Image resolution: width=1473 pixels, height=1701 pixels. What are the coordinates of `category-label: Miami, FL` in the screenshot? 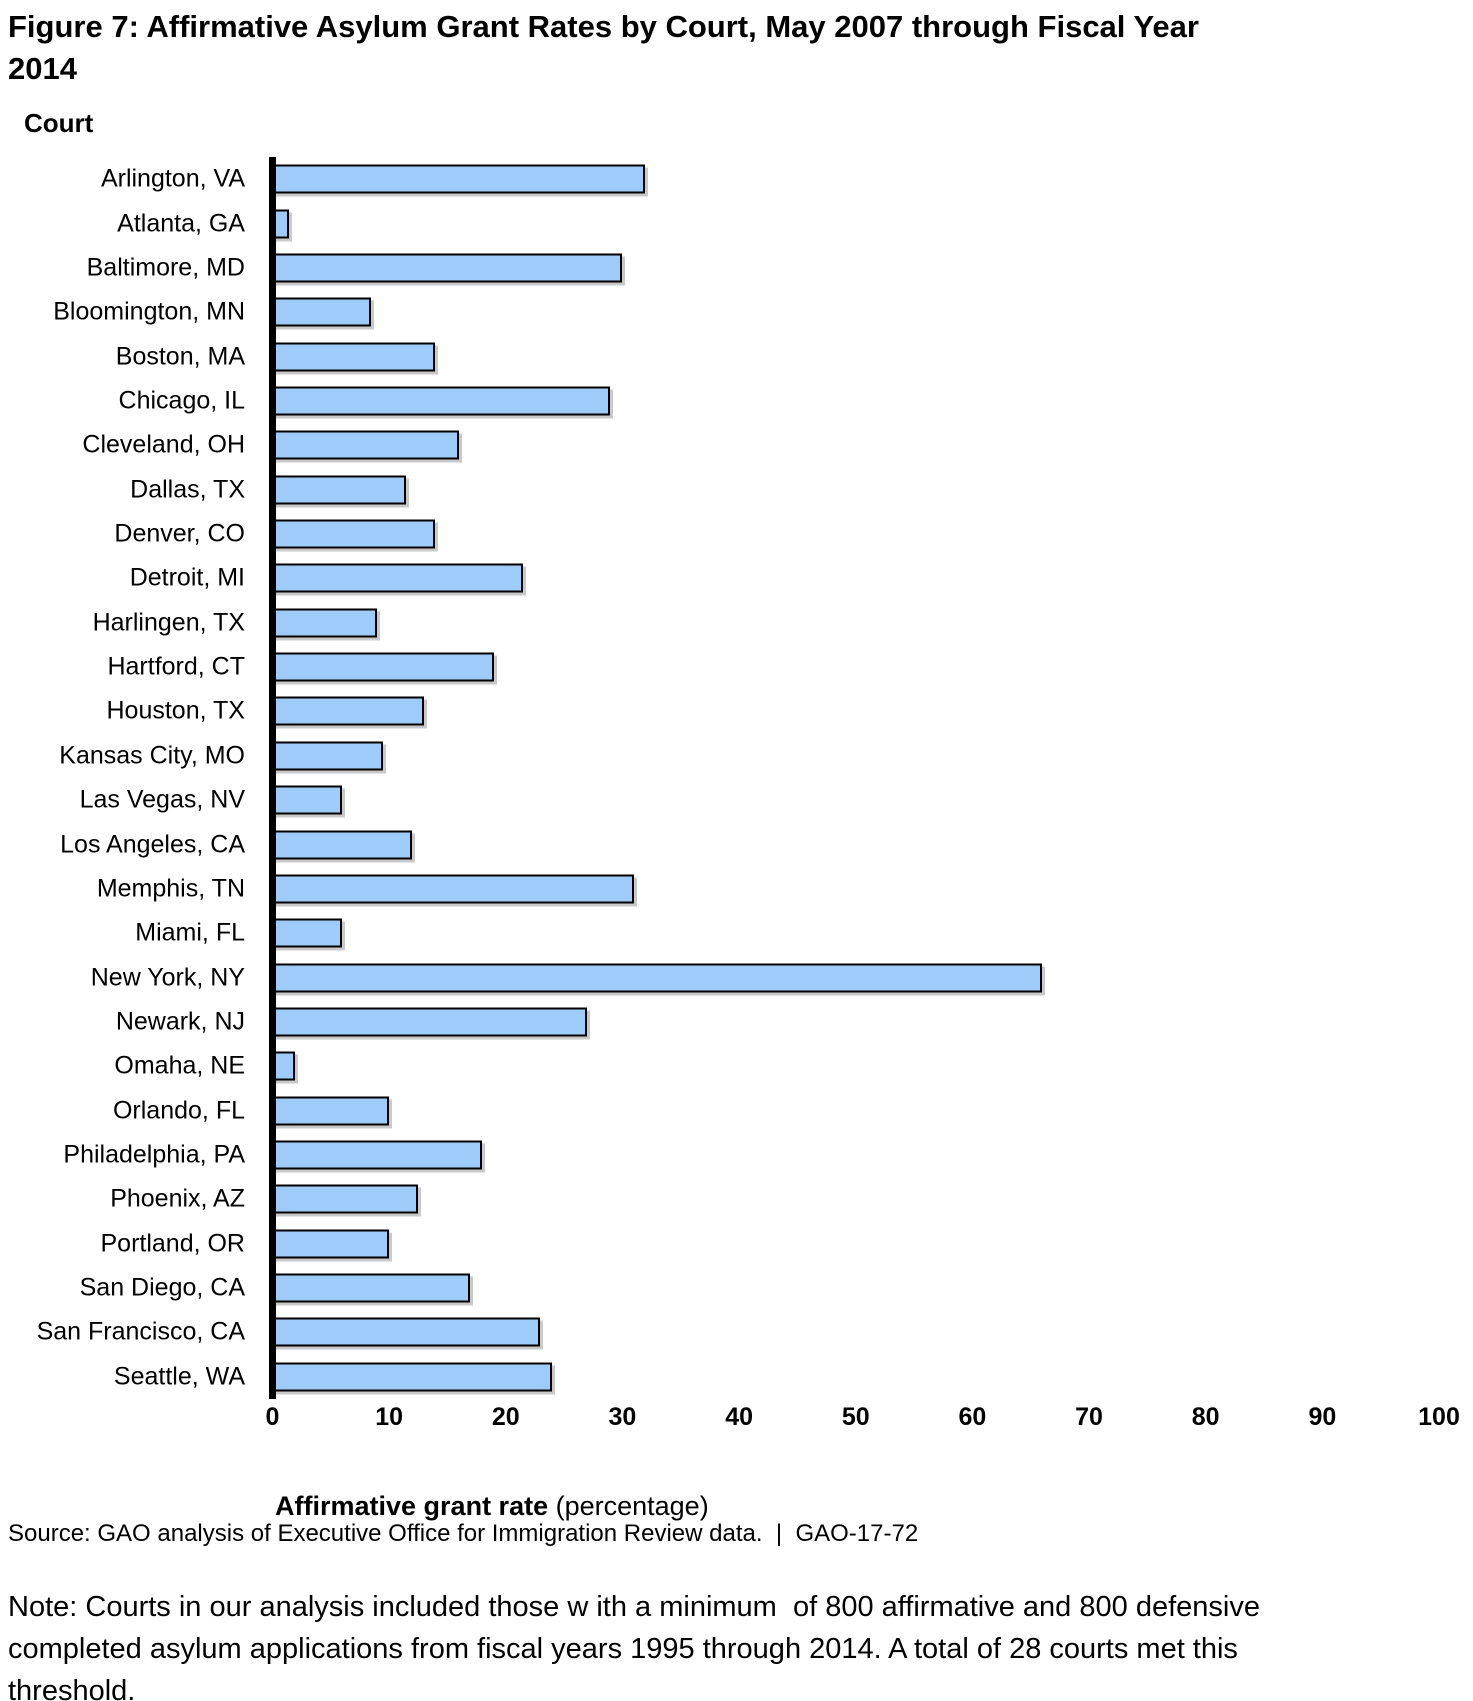 It's located at (190, 932).